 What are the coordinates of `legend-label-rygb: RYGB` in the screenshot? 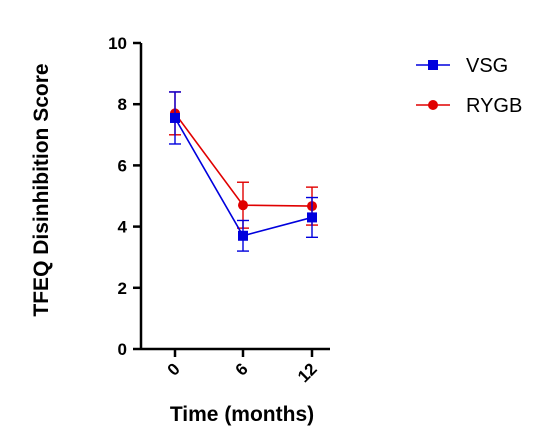 It's located at (494, 106).